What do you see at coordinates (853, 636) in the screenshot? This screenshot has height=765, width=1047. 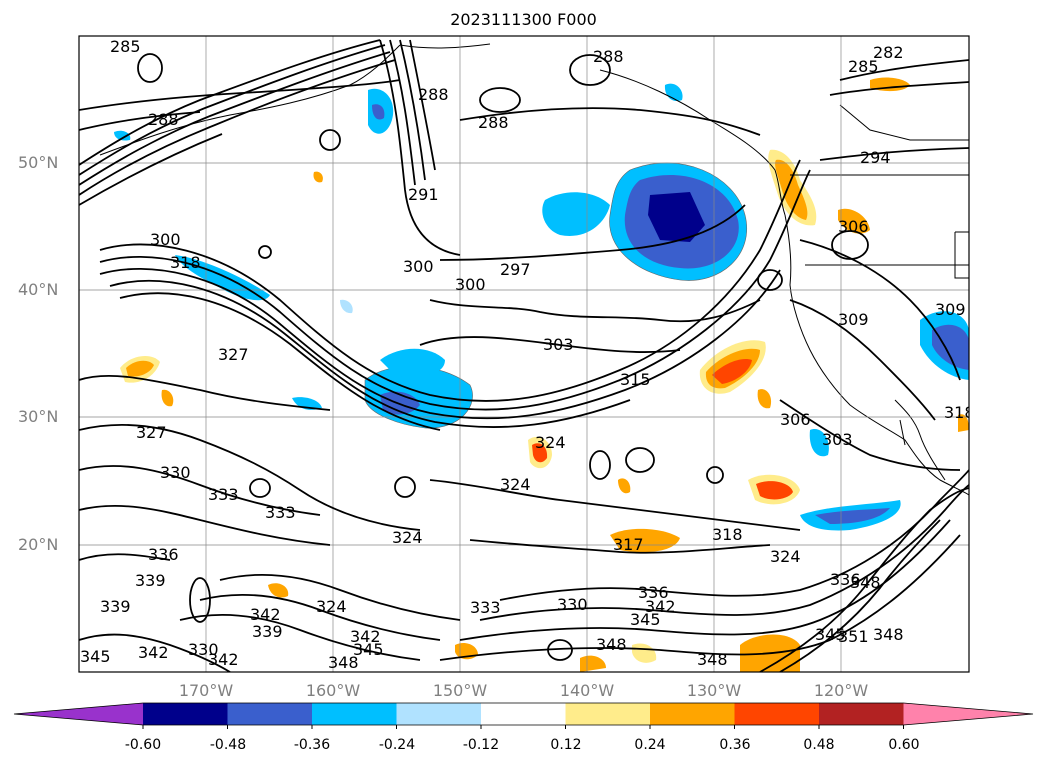 I see `contour-label: 351` at bounding box center [853, 636].